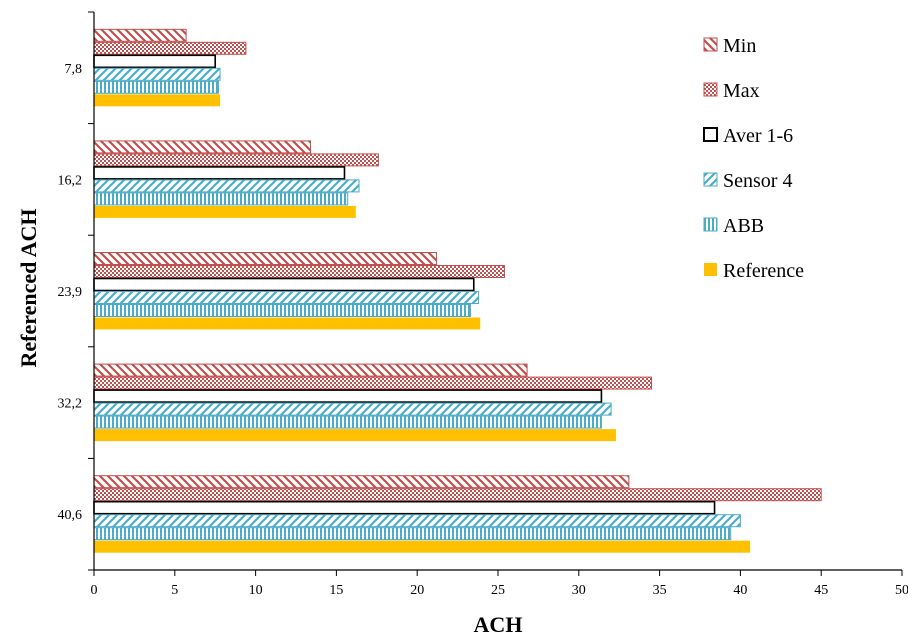  I want to click on legend-label: Min, so click(739, 46).